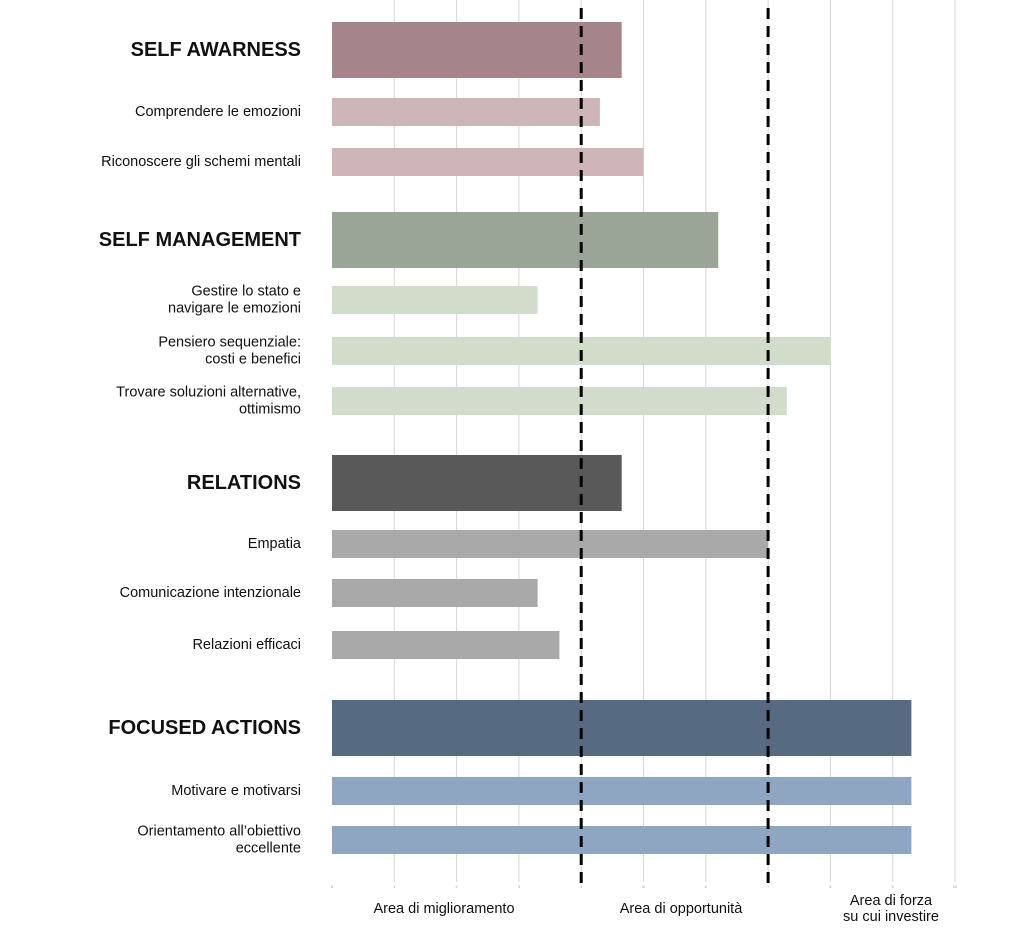 This screenshot has height=929, width=1024. What do you see at coordinates (201, 162) in the screenshot?
I see `category-label: Riconoscere gli schemi mentali` at bounding box center [201, 162].